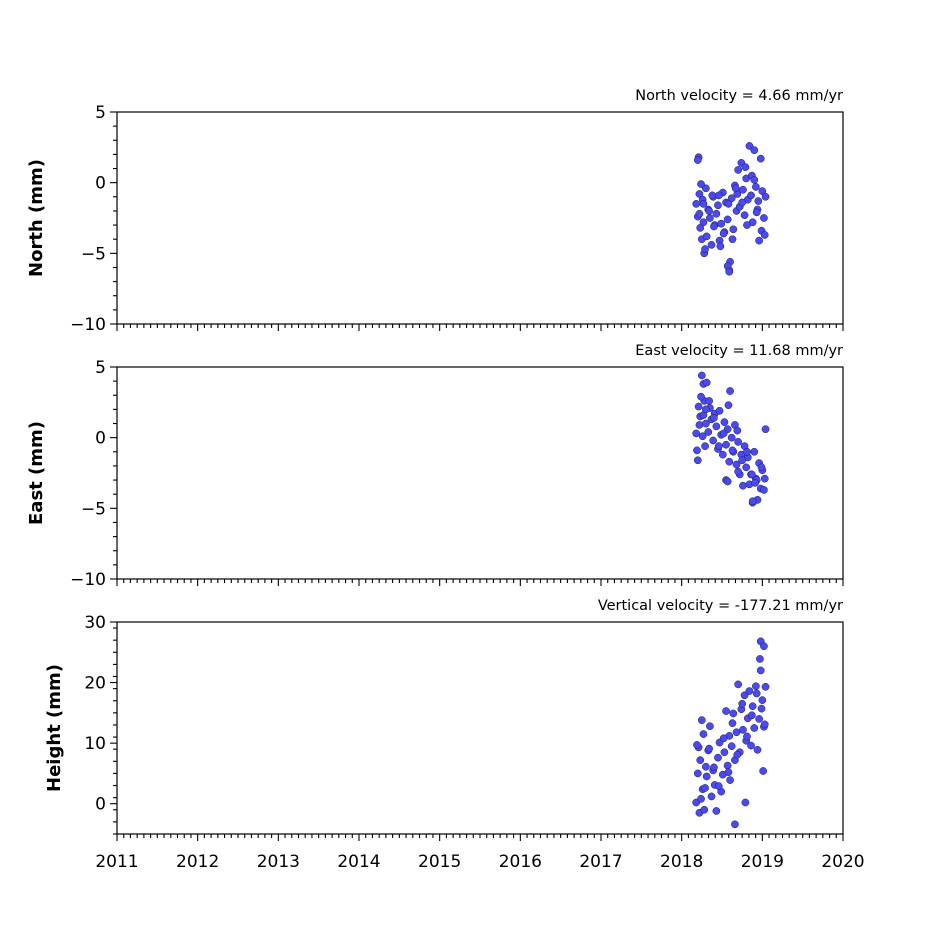 The image size is (937, 937). What do you see at coordinates (762, 862) in the screenshot?
I see `x-tick-label: 2019` at bounding box center [762, 862].